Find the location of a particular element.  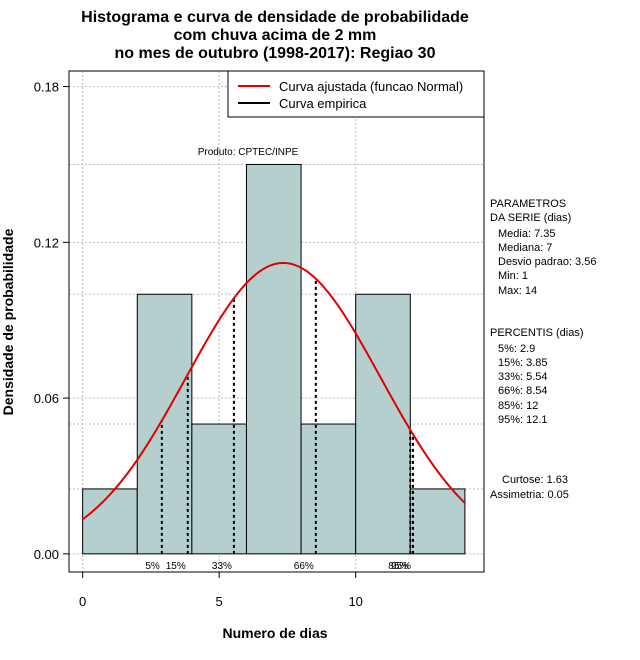

y-tick-label-1: 0.06 is located at coordinates (46, 398).